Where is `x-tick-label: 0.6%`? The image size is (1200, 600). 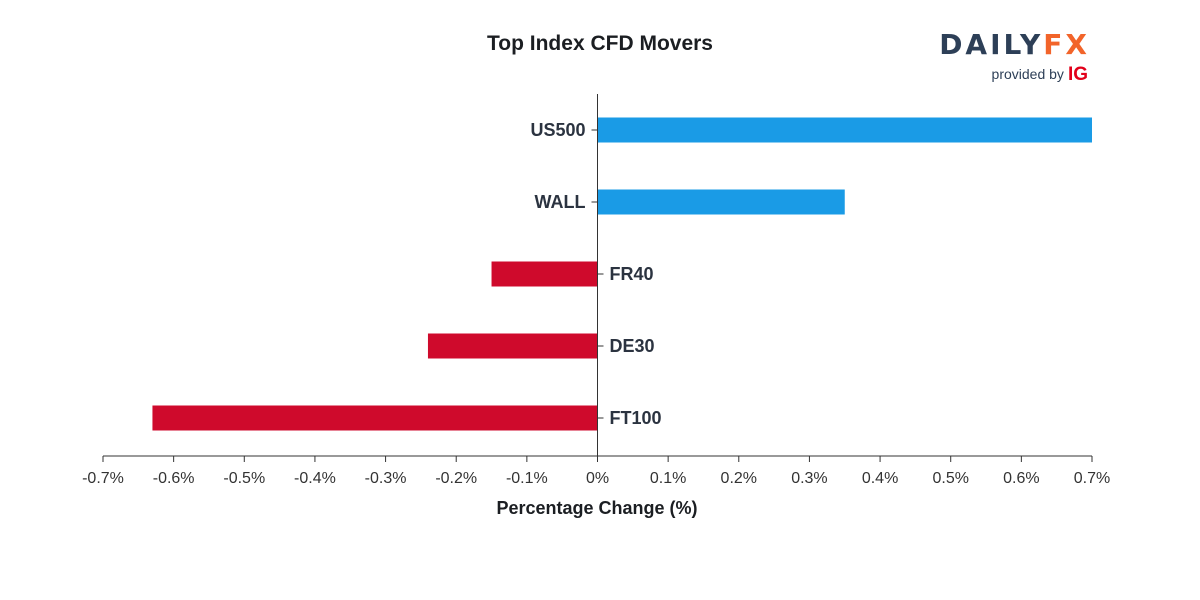 x-tick-label: 0.6% is located at coordinates (1021, 478).